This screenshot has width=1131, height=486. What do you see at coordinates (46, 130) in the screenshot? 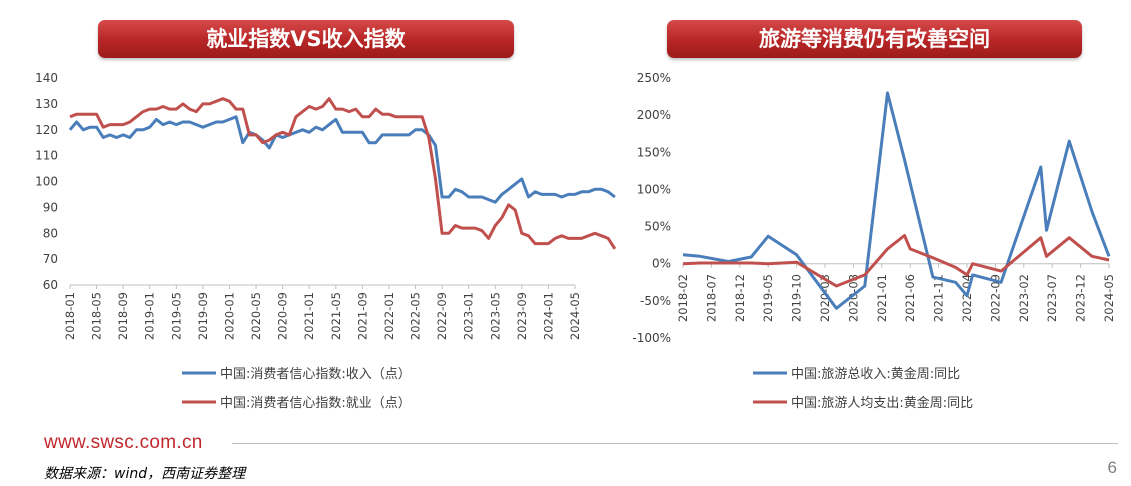
I see `y-tick-label: 120` at bounding box center [46, 130].